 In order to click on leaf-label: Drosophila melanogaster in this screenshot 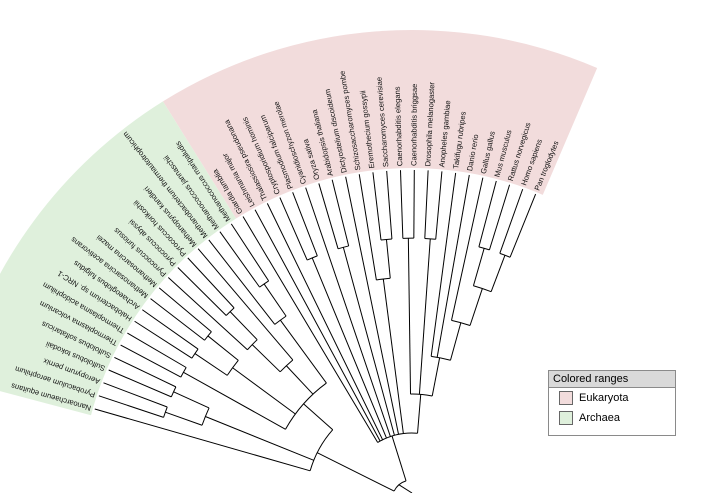, I will do `click(429, 123)`.